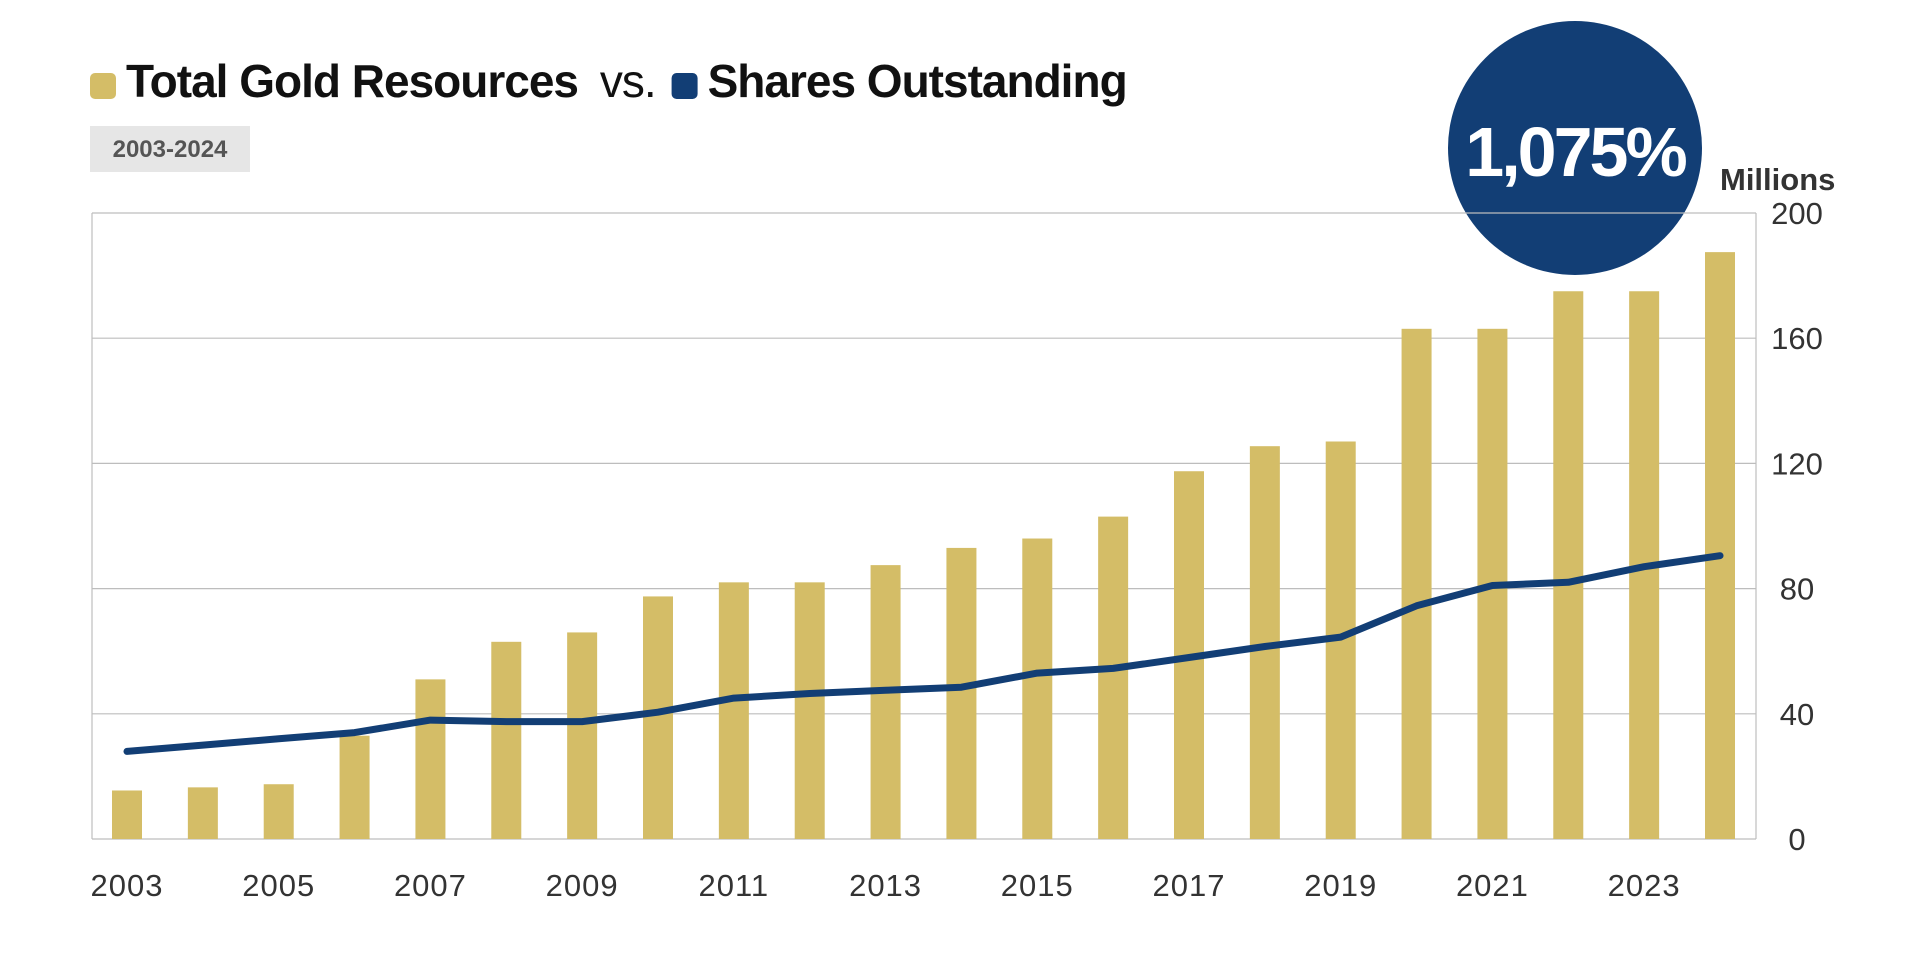 Image resolution: width=1920 pixels, height=956 pixels. What do you see at coordinates (628, 81) in the screenshot?
I see `title-connector: vs.` at bounding box center [628, 81].